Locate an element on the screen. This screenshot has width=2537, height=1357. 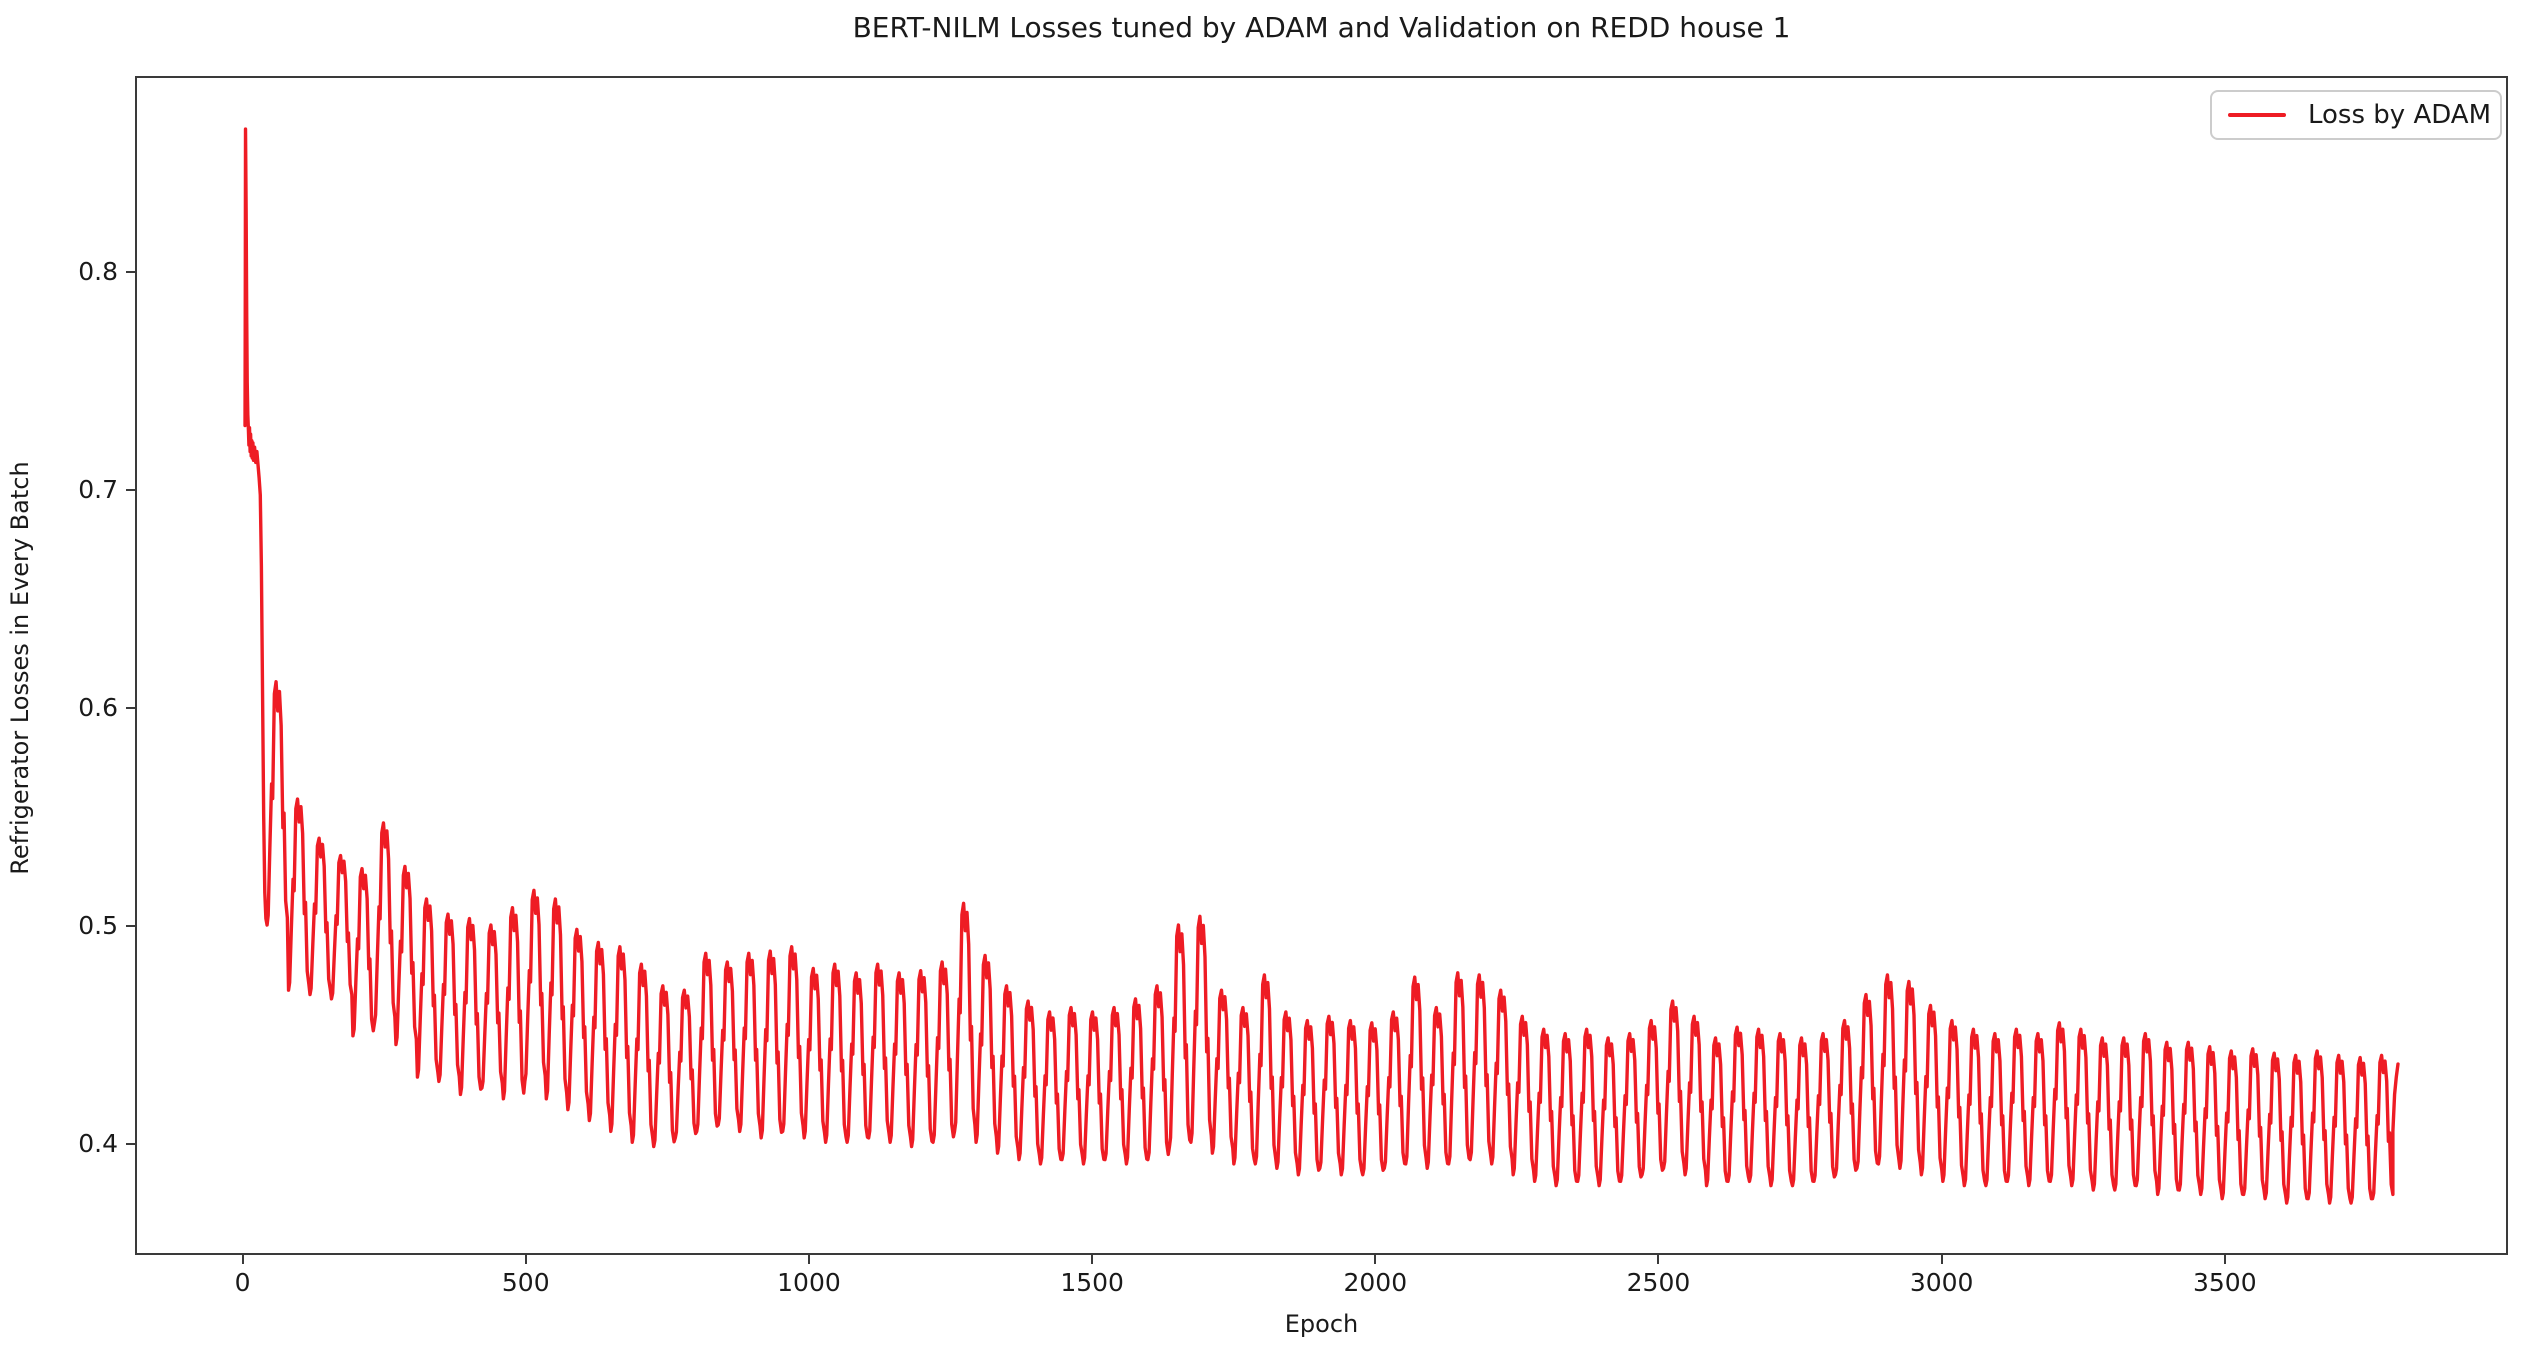
legend: Loss by ADAM is located at coordinates (2356, 115).